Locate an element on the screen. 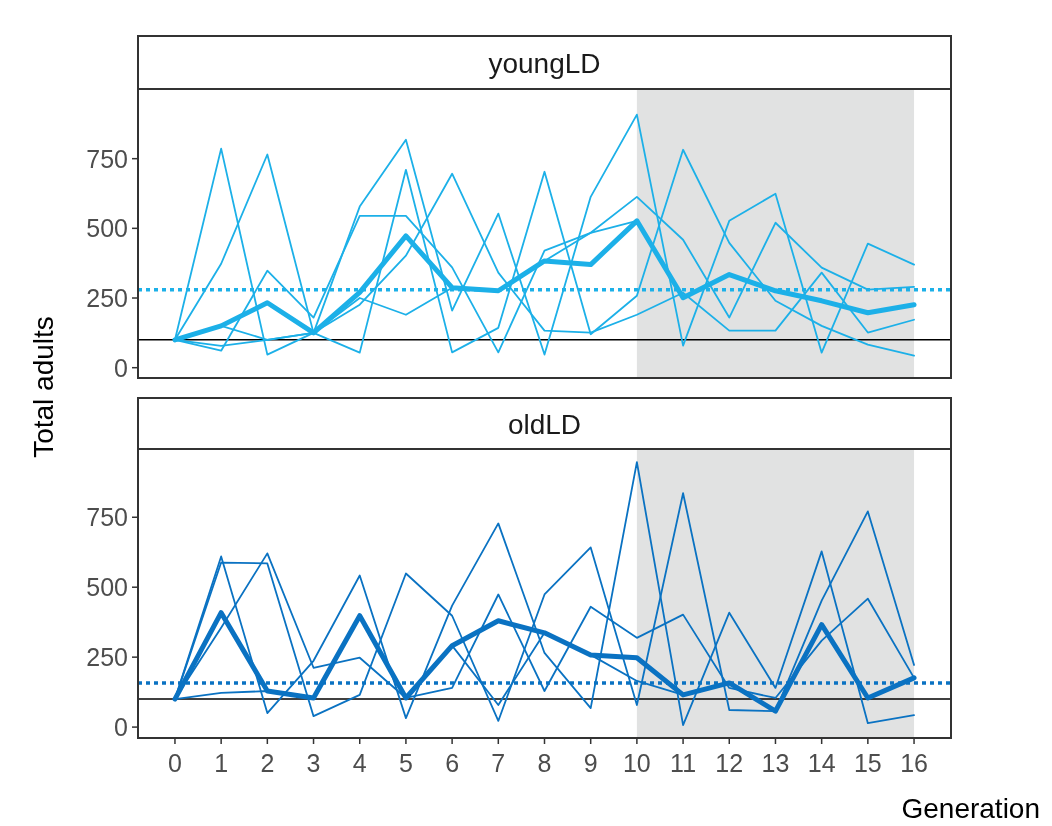 Image resolution: width=1052 pixels, height=826 pixels. x-tick-label: 12 is located at coordinates (729, 763).